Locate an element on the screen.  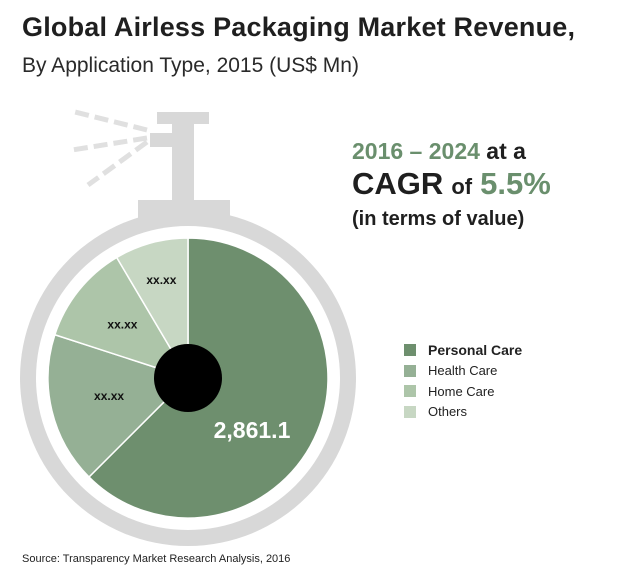
pie-slice-label: 2,861.1 is located at coordinates (252, 430).